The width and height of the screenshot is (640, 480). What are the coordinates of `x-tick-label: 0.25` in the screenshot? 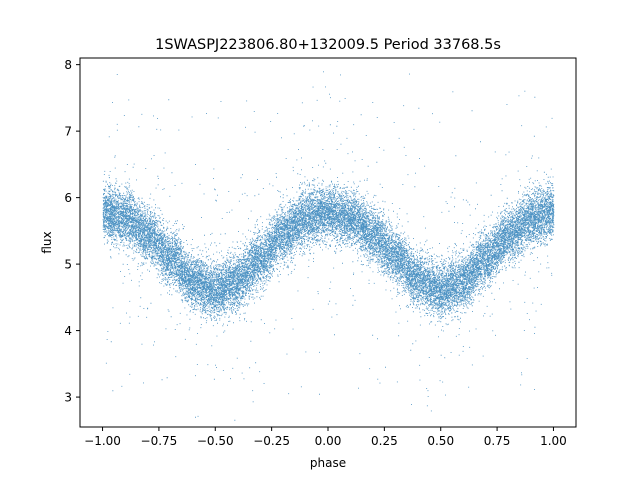 It's located at (384, 441).